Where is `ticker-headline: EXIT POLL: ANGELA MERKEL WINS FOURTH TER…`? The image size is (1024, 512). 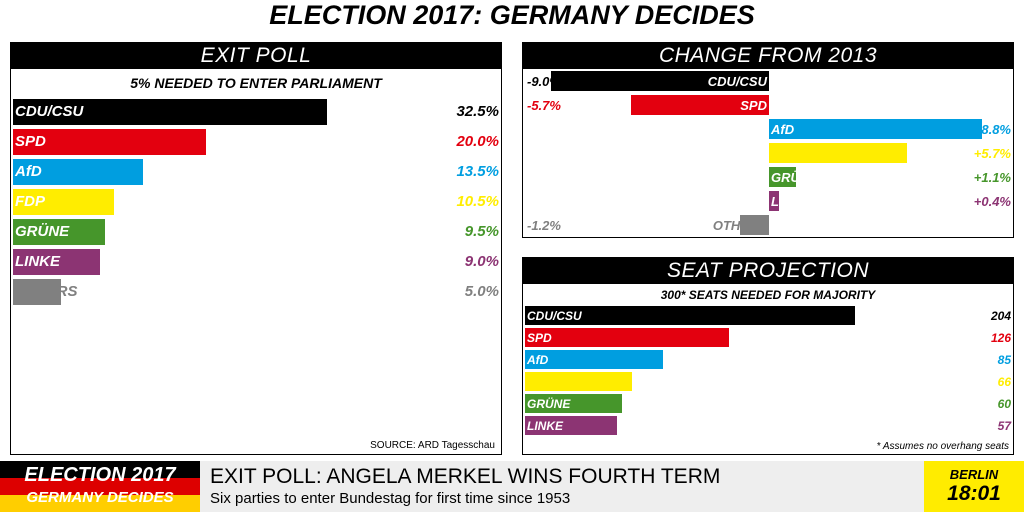 ticker-headline: EXIT POLL: ANGELA MERKEL WINS FOURTH TER… is located at coordinates (465, 476).